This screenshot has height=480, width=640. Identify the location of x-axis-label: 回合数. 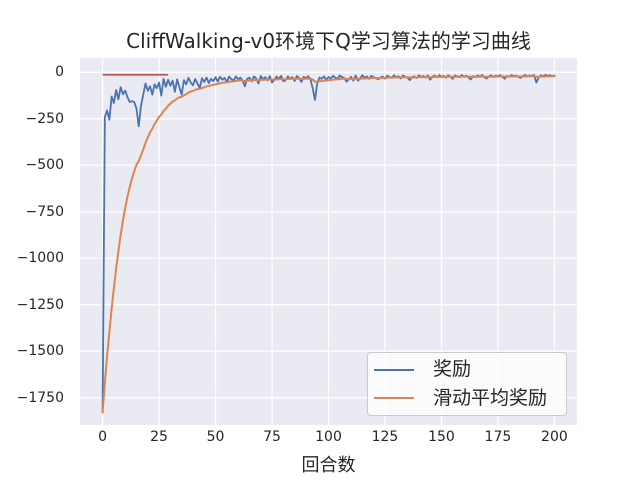
(328, 465).